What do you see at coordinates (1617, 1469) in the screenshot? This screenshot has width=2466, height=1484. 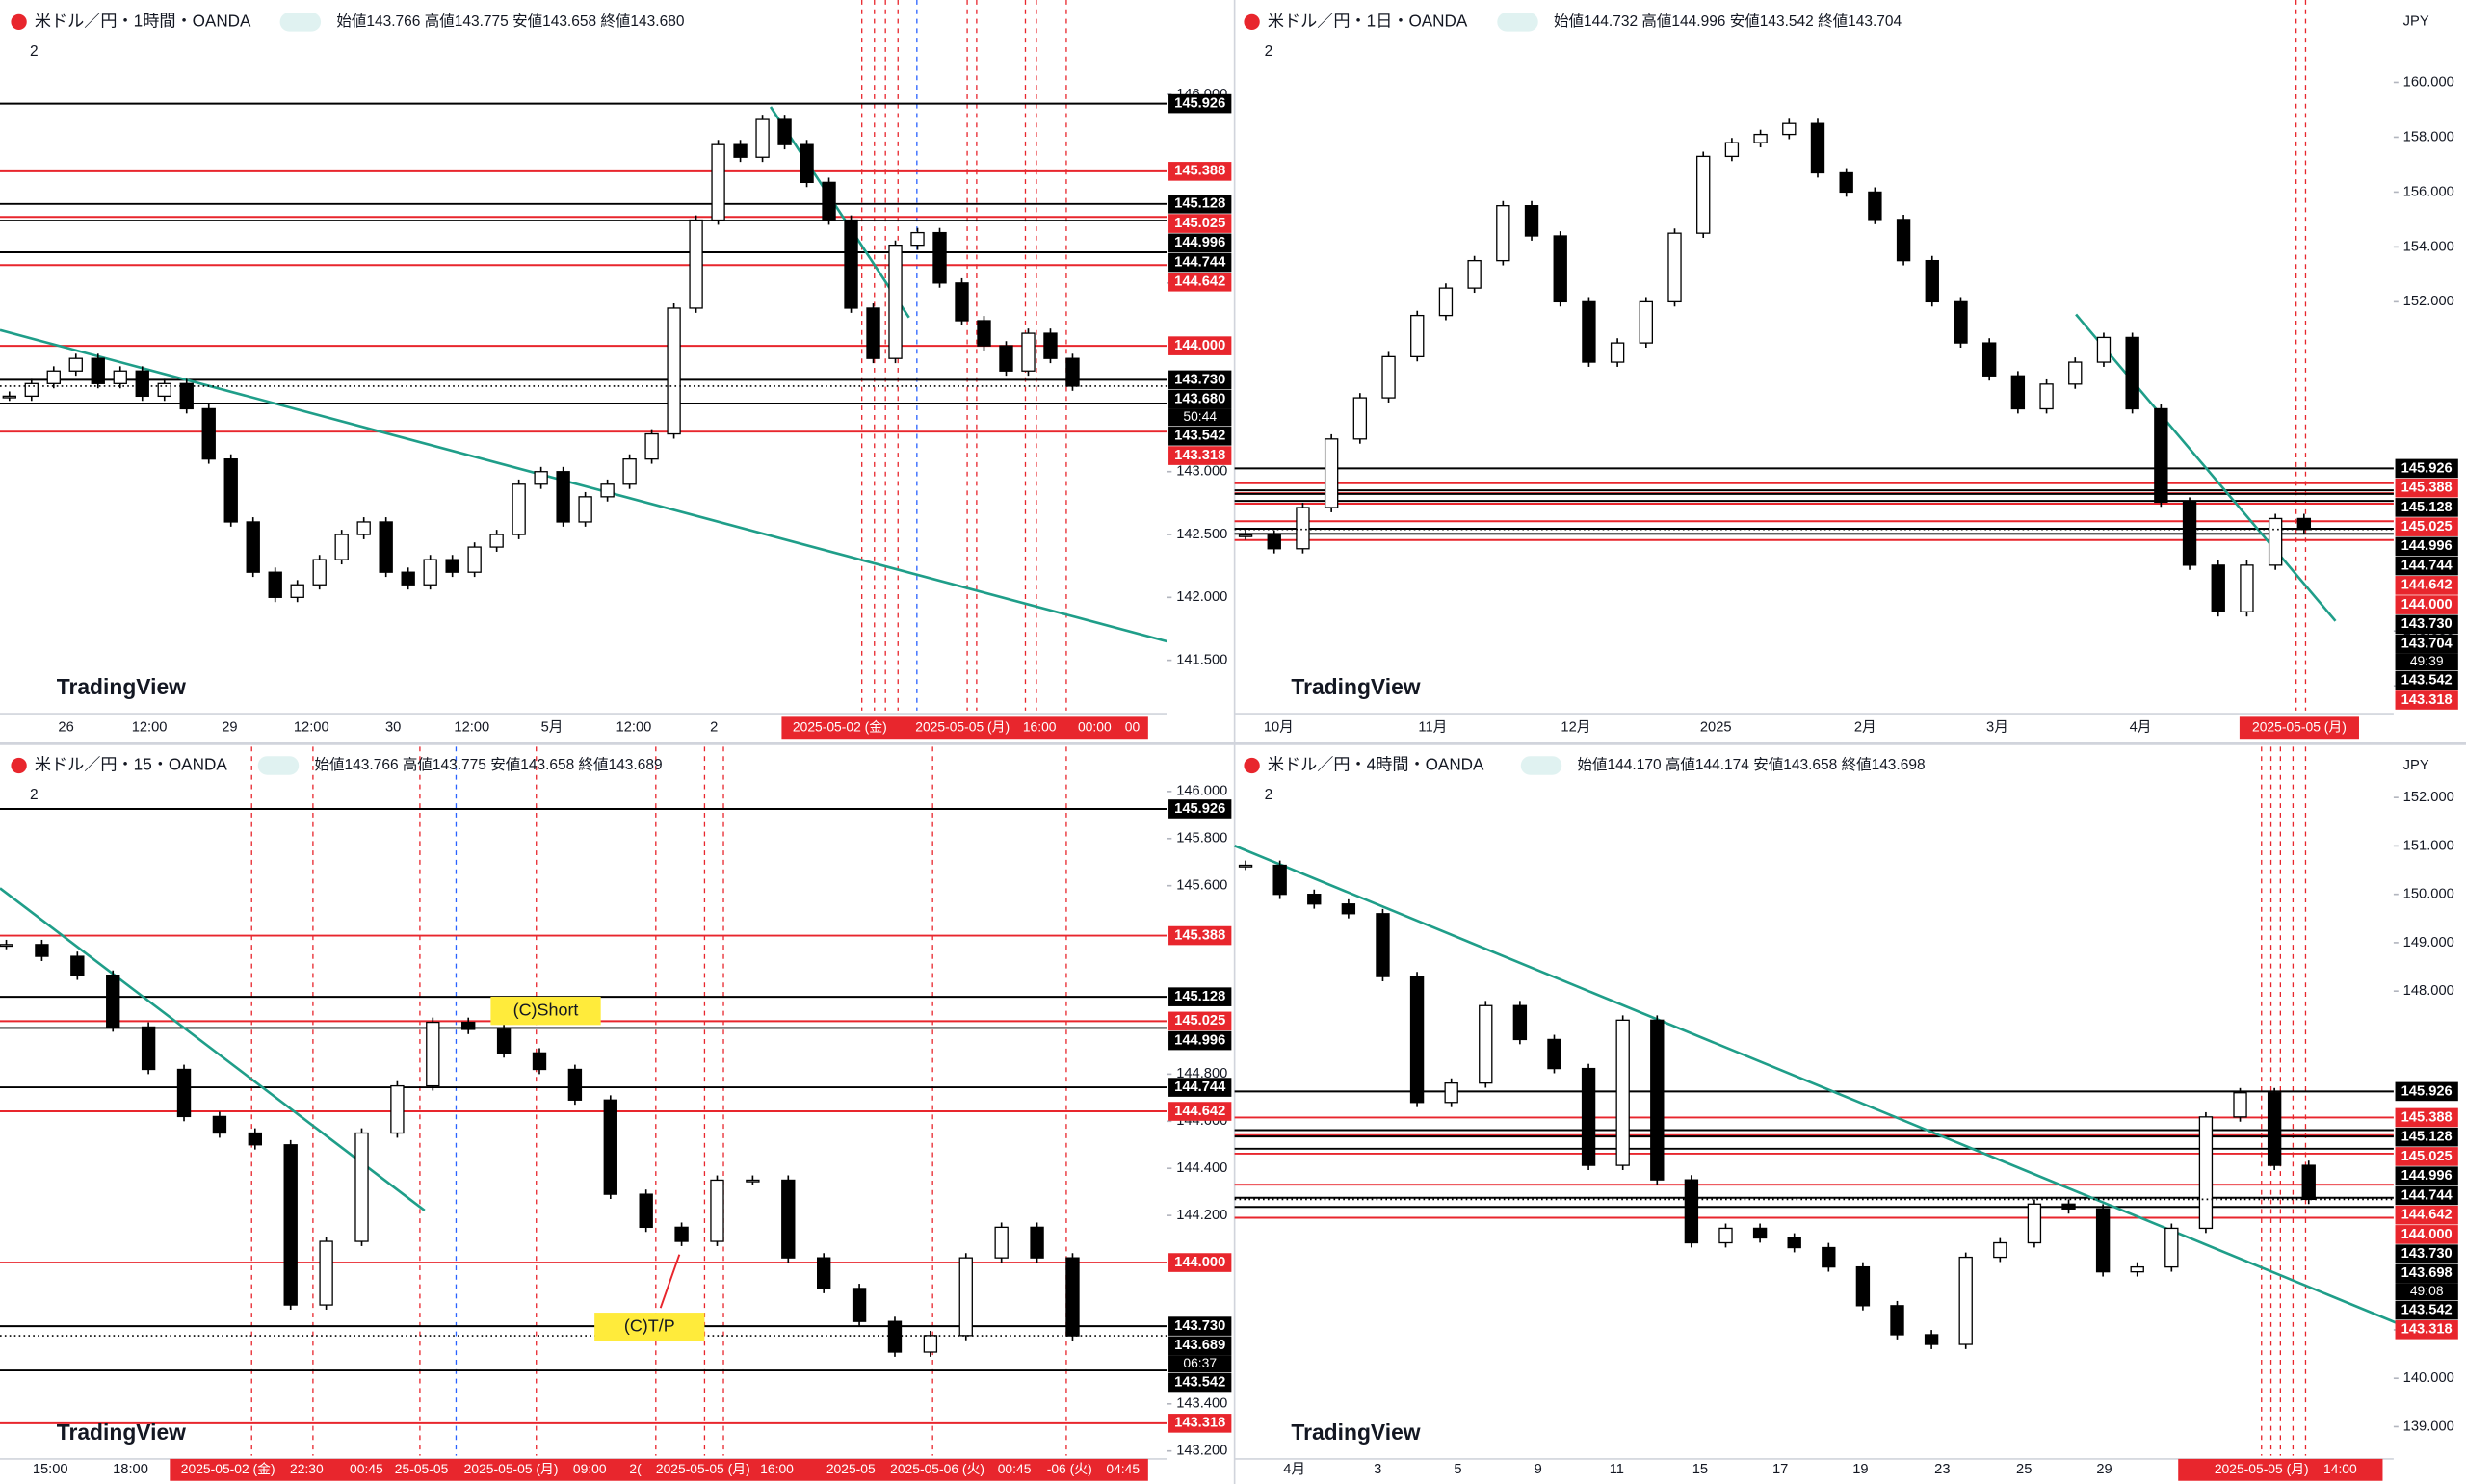 I see `x-tick-label: 11` at bounding box center [1617, 1469].